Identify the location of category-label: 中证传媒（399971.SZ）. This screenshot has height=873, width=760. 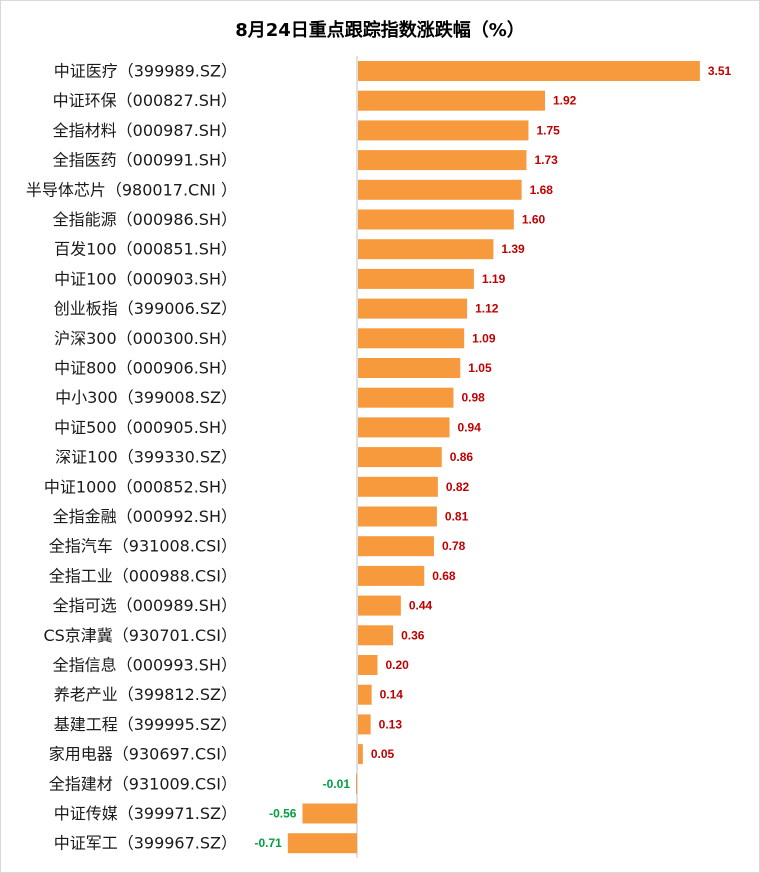
(145, 813).